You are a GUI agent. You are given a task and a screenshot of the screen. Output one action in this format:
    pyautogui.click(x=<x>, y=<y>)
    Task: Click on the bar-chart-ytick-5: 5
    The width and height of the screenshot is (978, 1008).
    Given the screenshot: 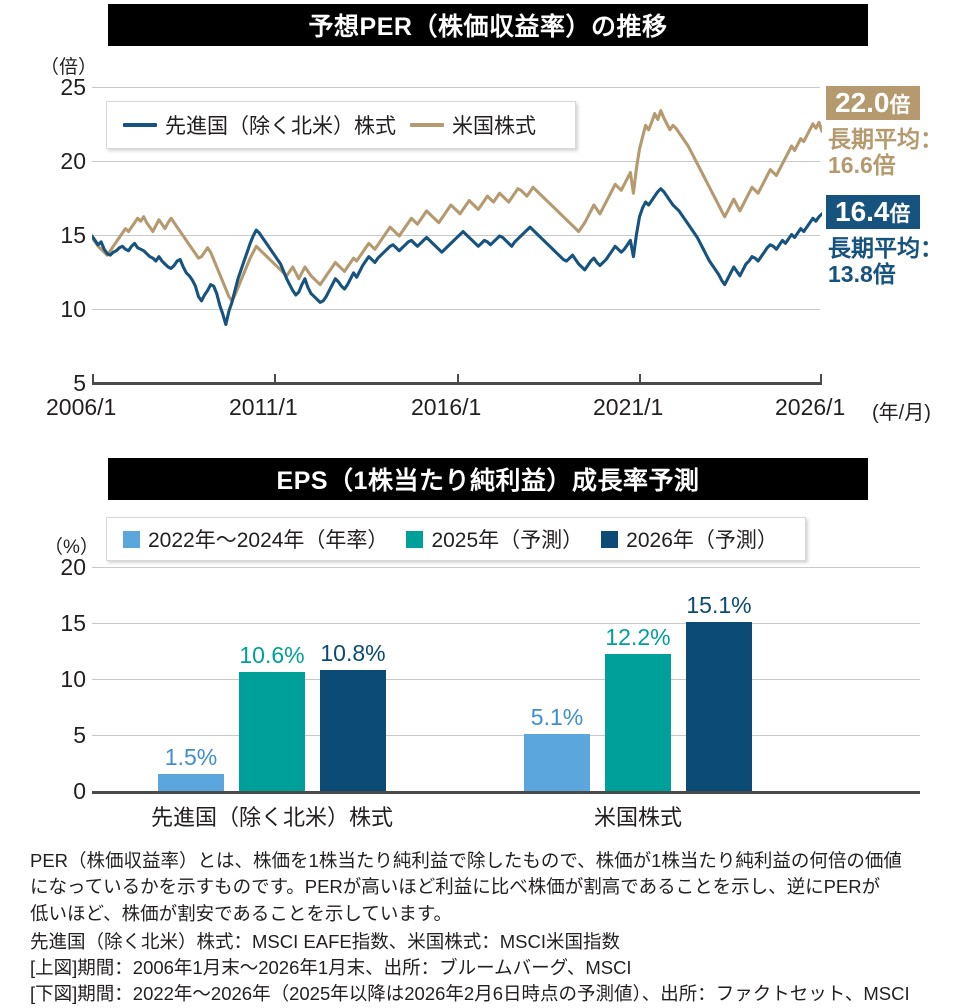 What is the action you would take?
    pyautogui.click(x=79, y=735)
    